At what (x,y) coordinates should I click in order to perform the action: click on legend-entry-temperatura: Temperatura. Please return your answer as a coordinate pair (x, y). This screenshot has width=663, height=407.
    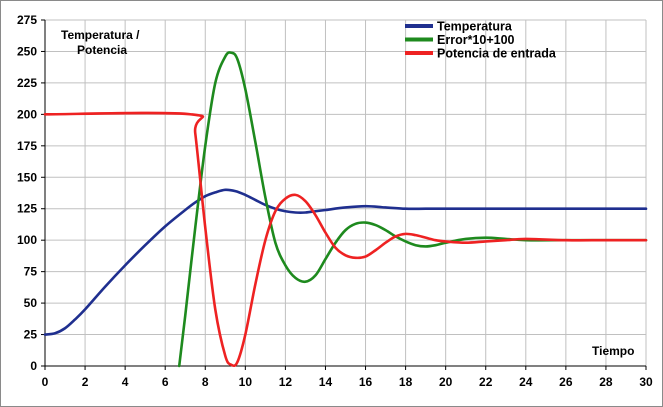
    Looking at the image, I should click on (459, 27).